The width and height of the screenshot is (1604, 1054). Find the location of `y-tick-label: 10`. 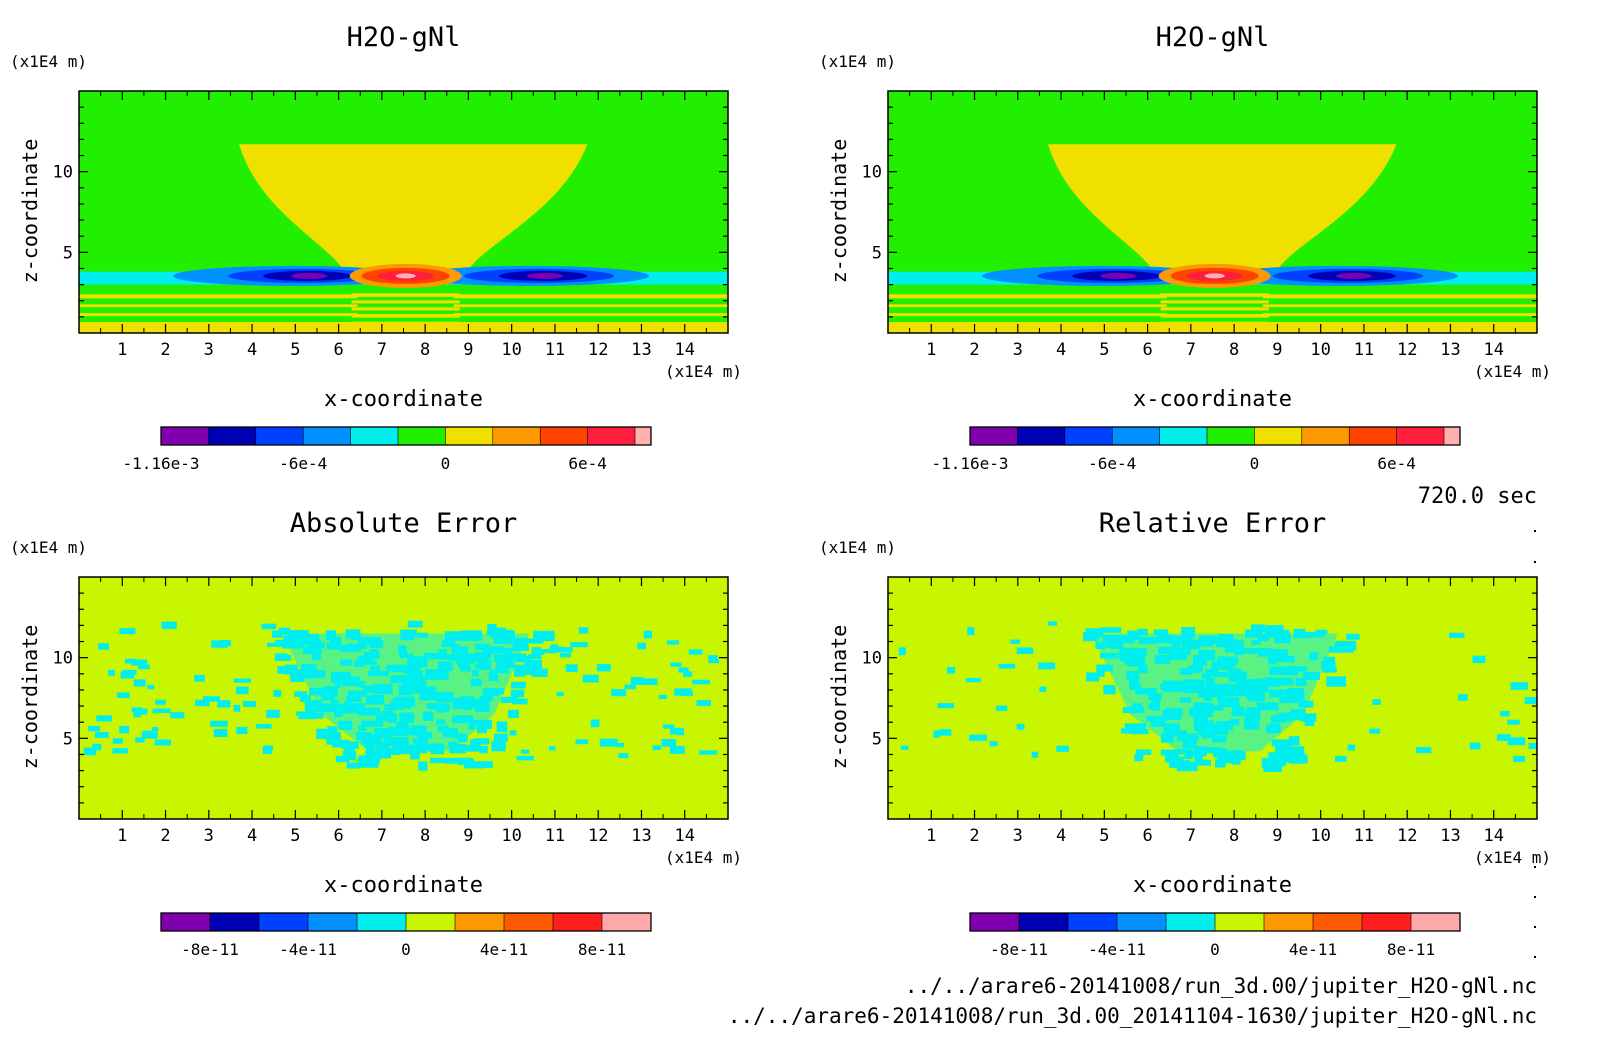

y-tick-label: 10 is located at coordinates (63, 659).